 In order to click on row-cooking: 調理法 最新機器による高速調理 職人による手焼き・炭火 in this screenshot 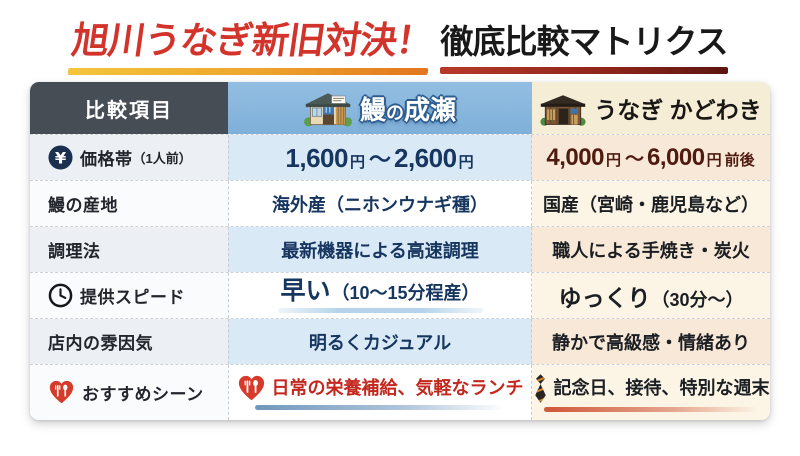, I will do `click(400, 249)`.